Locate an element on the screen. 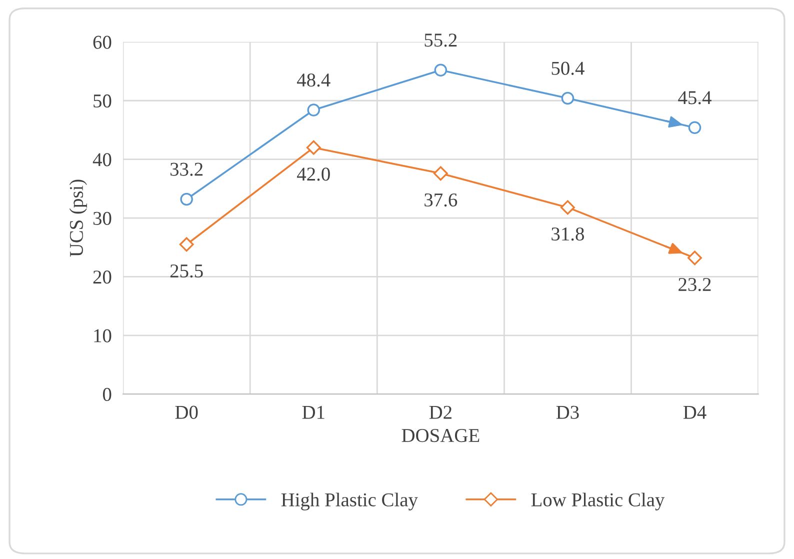  data-label: 23.2 is located at coordinates (694, 285).